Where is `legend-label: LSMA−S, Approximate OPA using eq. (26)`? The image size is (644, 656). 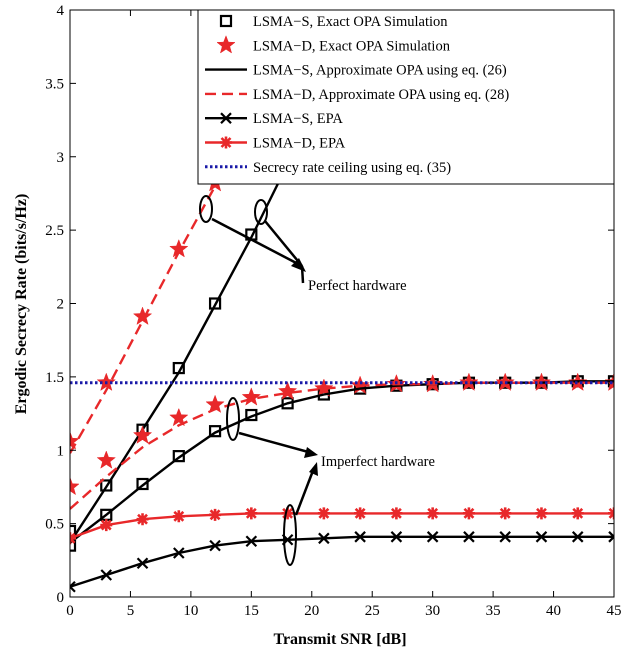
legend-label: LSMA−S, Approximate OPA using eq. (26) is located at coordinates (380, 71).